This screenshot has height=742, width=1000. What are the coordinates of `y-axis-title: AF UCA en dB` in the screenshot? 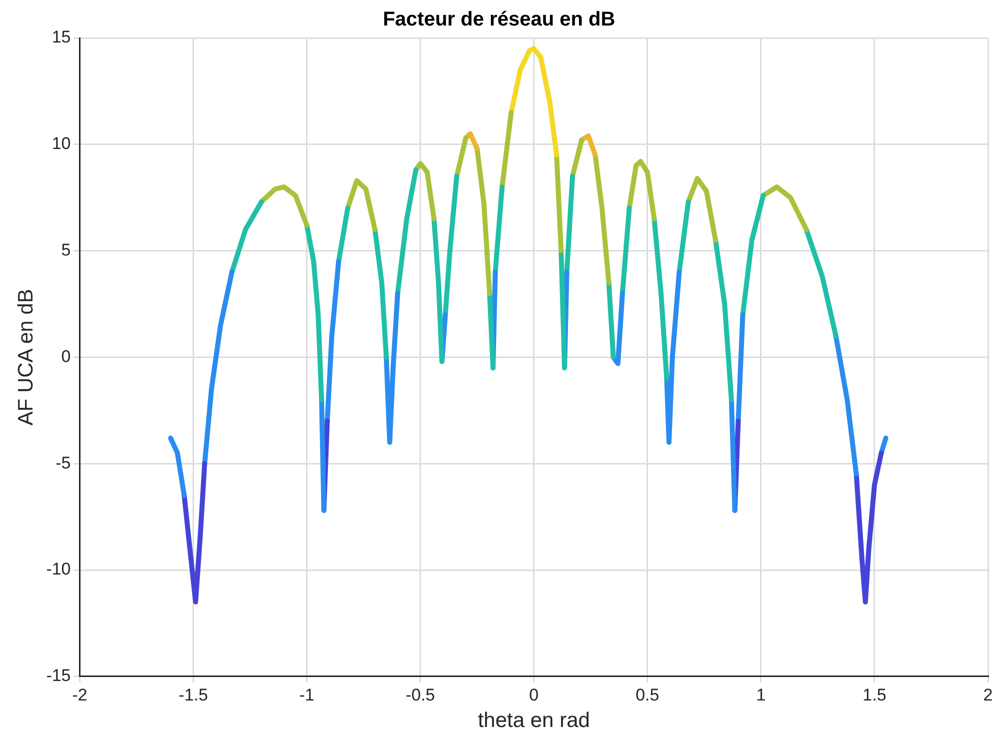 It's located at (26, 357).